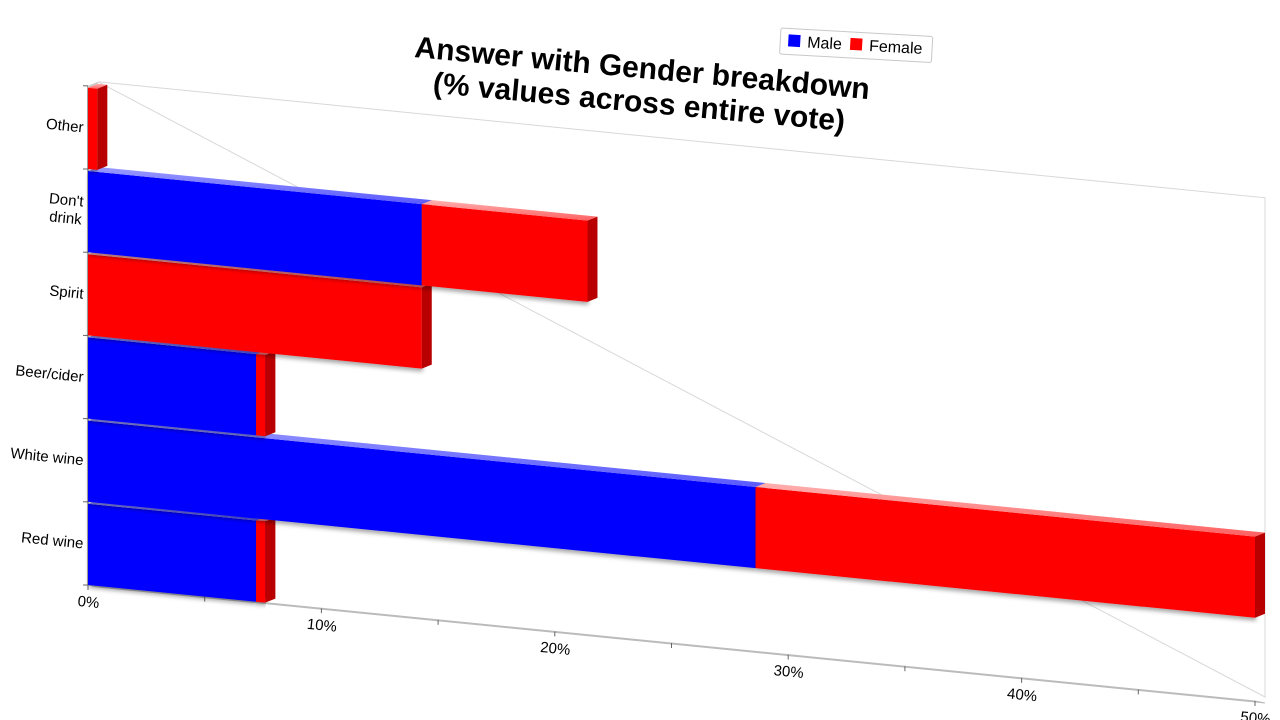  I want to click on x-tick-label: 0%, so click(88, 602).